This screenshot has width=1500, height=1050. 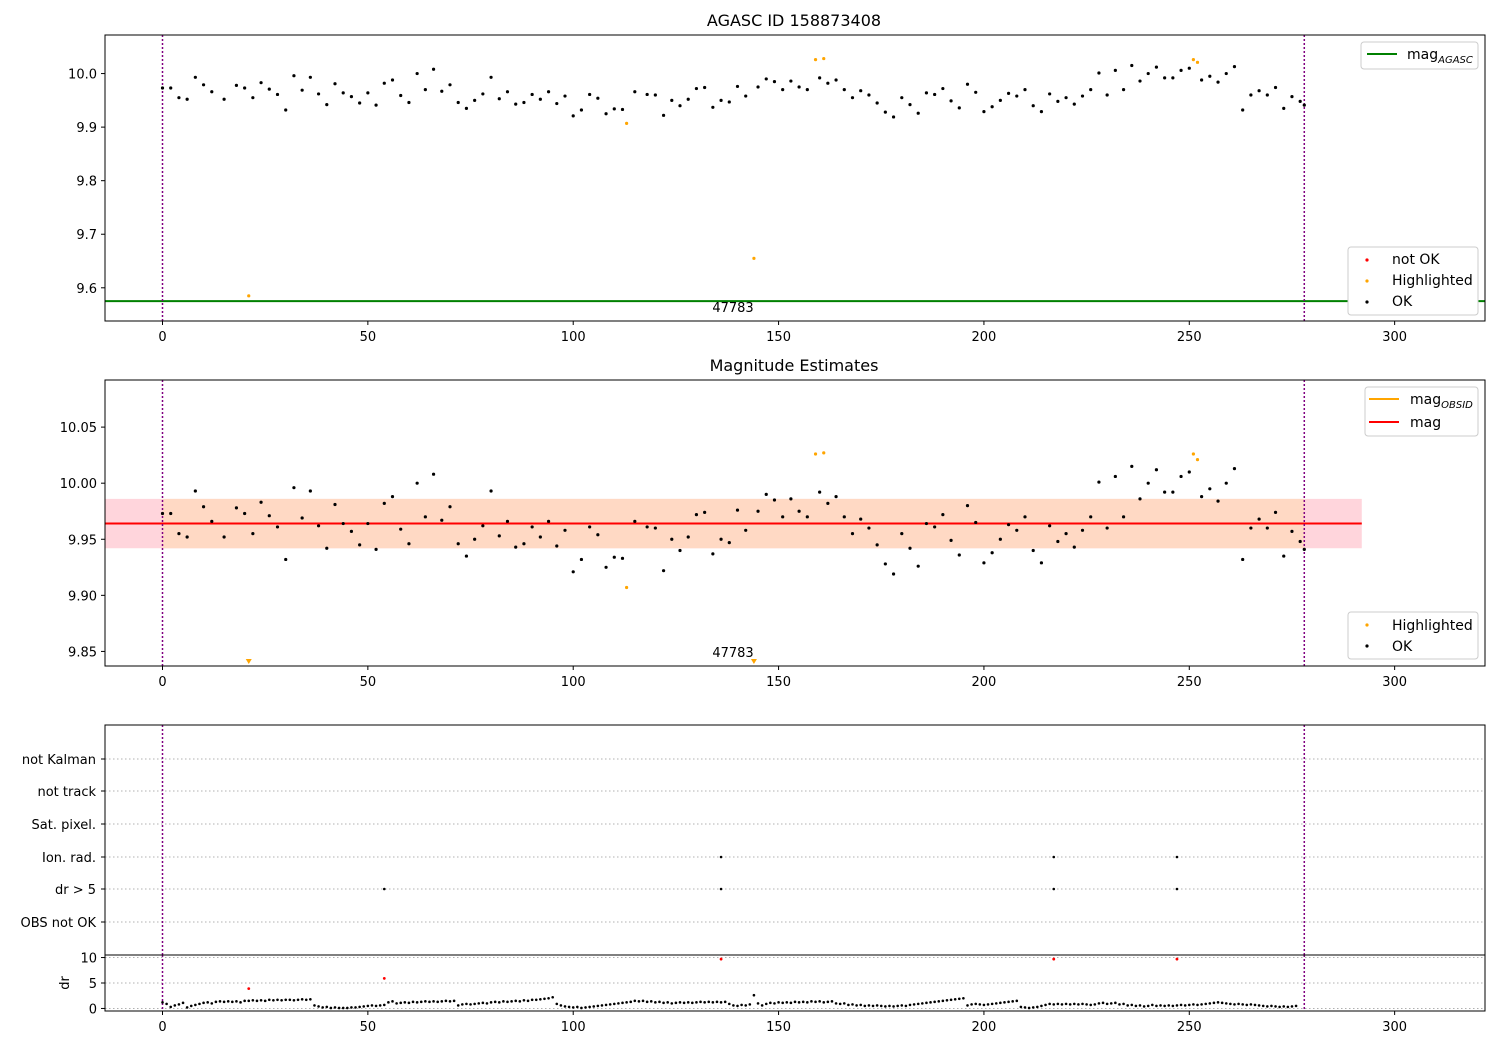 What do you see at coordinates (1189, 1027) in the screenshot?
I see `x-tick-label: 250` at bounding box center [1189, 1027].